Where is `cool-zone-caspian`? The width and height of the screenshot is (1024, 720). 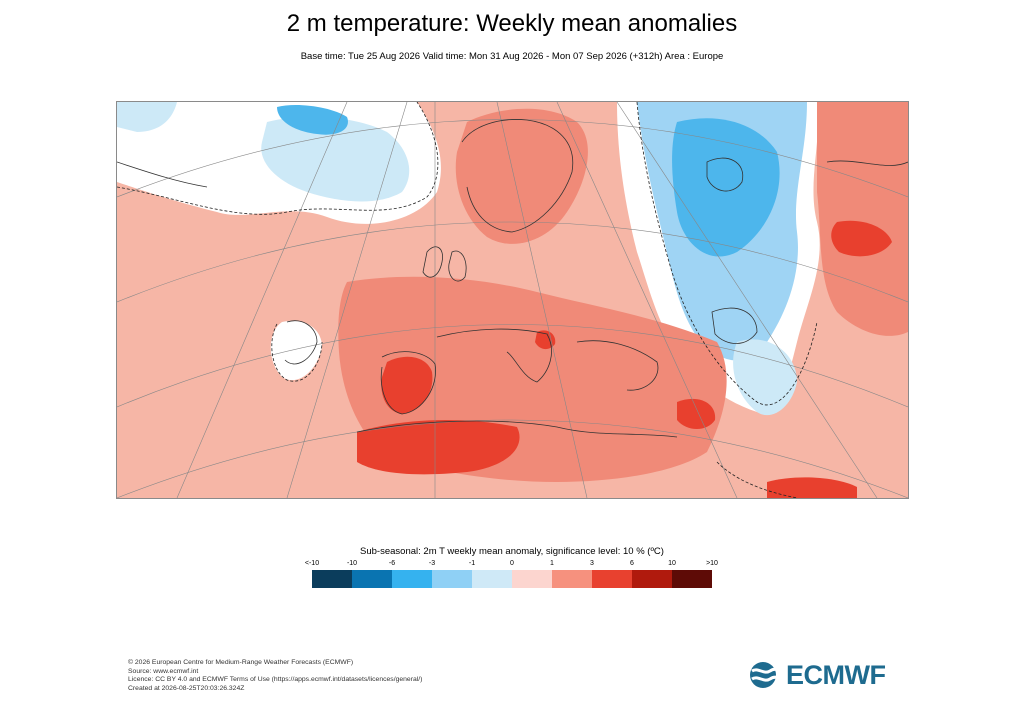
cool-zone-caspian is located at coordinates (765, 377).